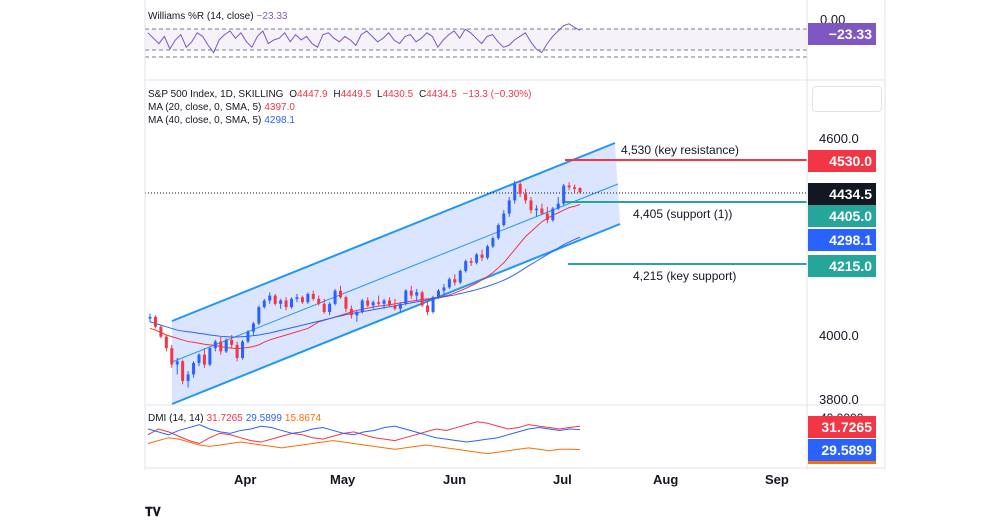 The image size is (1007, 521). What do you see at coordinates (562, 479) in the screenshot?
I see `x-tick-jul: Jul` at bounding box center [562, 479].